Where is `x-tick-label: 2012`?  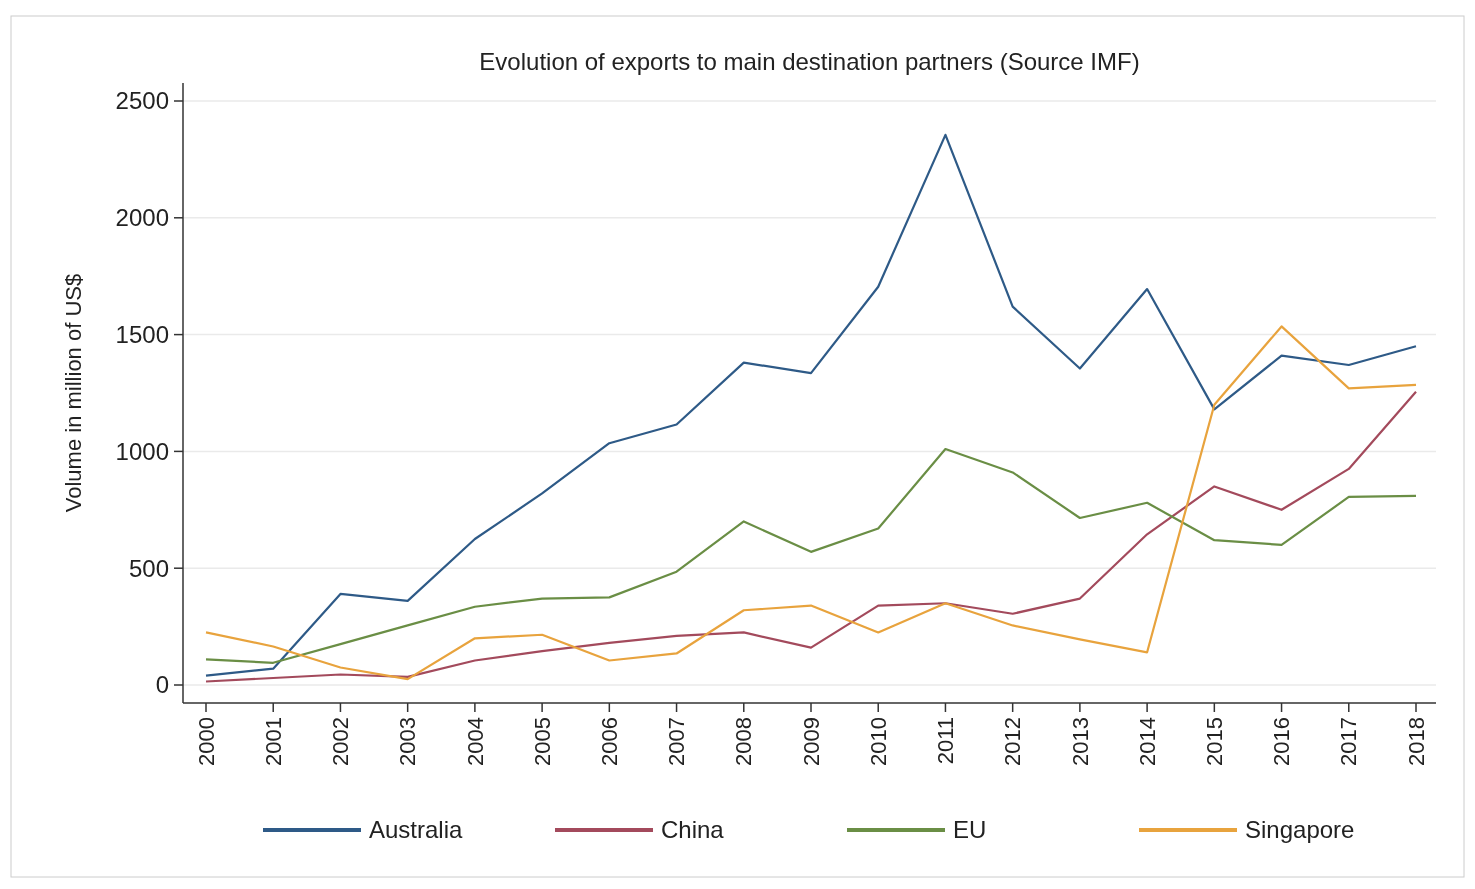 x-tick-label: 2012 is located at coordinates (1013, 741).